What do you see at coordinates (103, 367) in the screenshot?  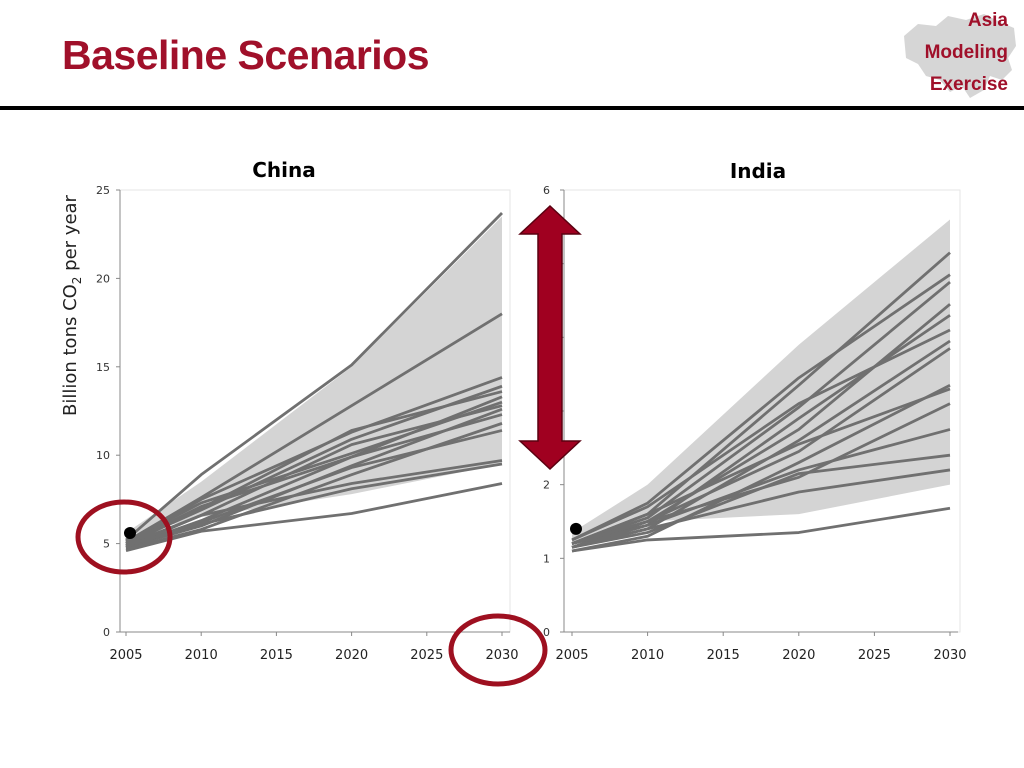 I see `china-y-tick-label-15: 15` at bounding box center [103, 367].